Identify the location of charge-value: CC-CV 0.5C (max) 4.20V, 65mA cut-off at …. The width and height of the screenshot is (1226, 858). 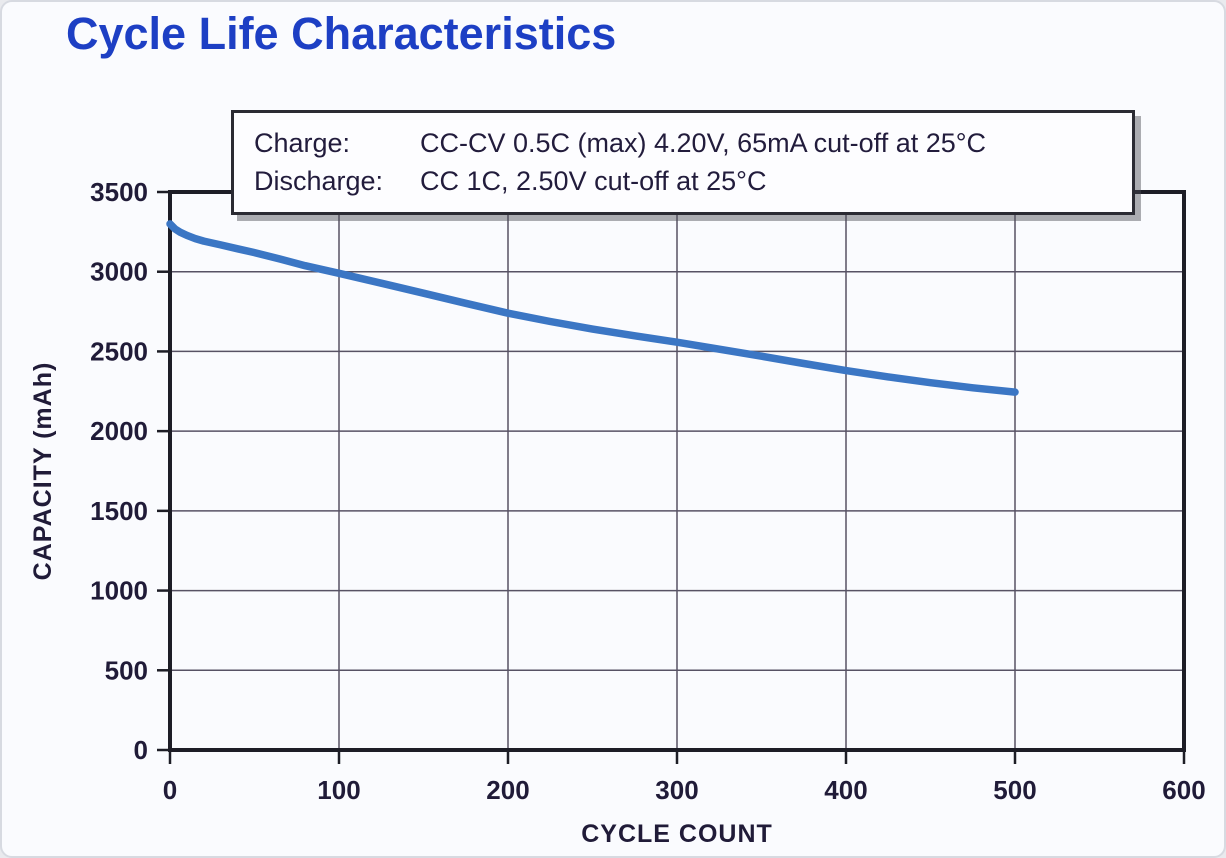
(703, 143).